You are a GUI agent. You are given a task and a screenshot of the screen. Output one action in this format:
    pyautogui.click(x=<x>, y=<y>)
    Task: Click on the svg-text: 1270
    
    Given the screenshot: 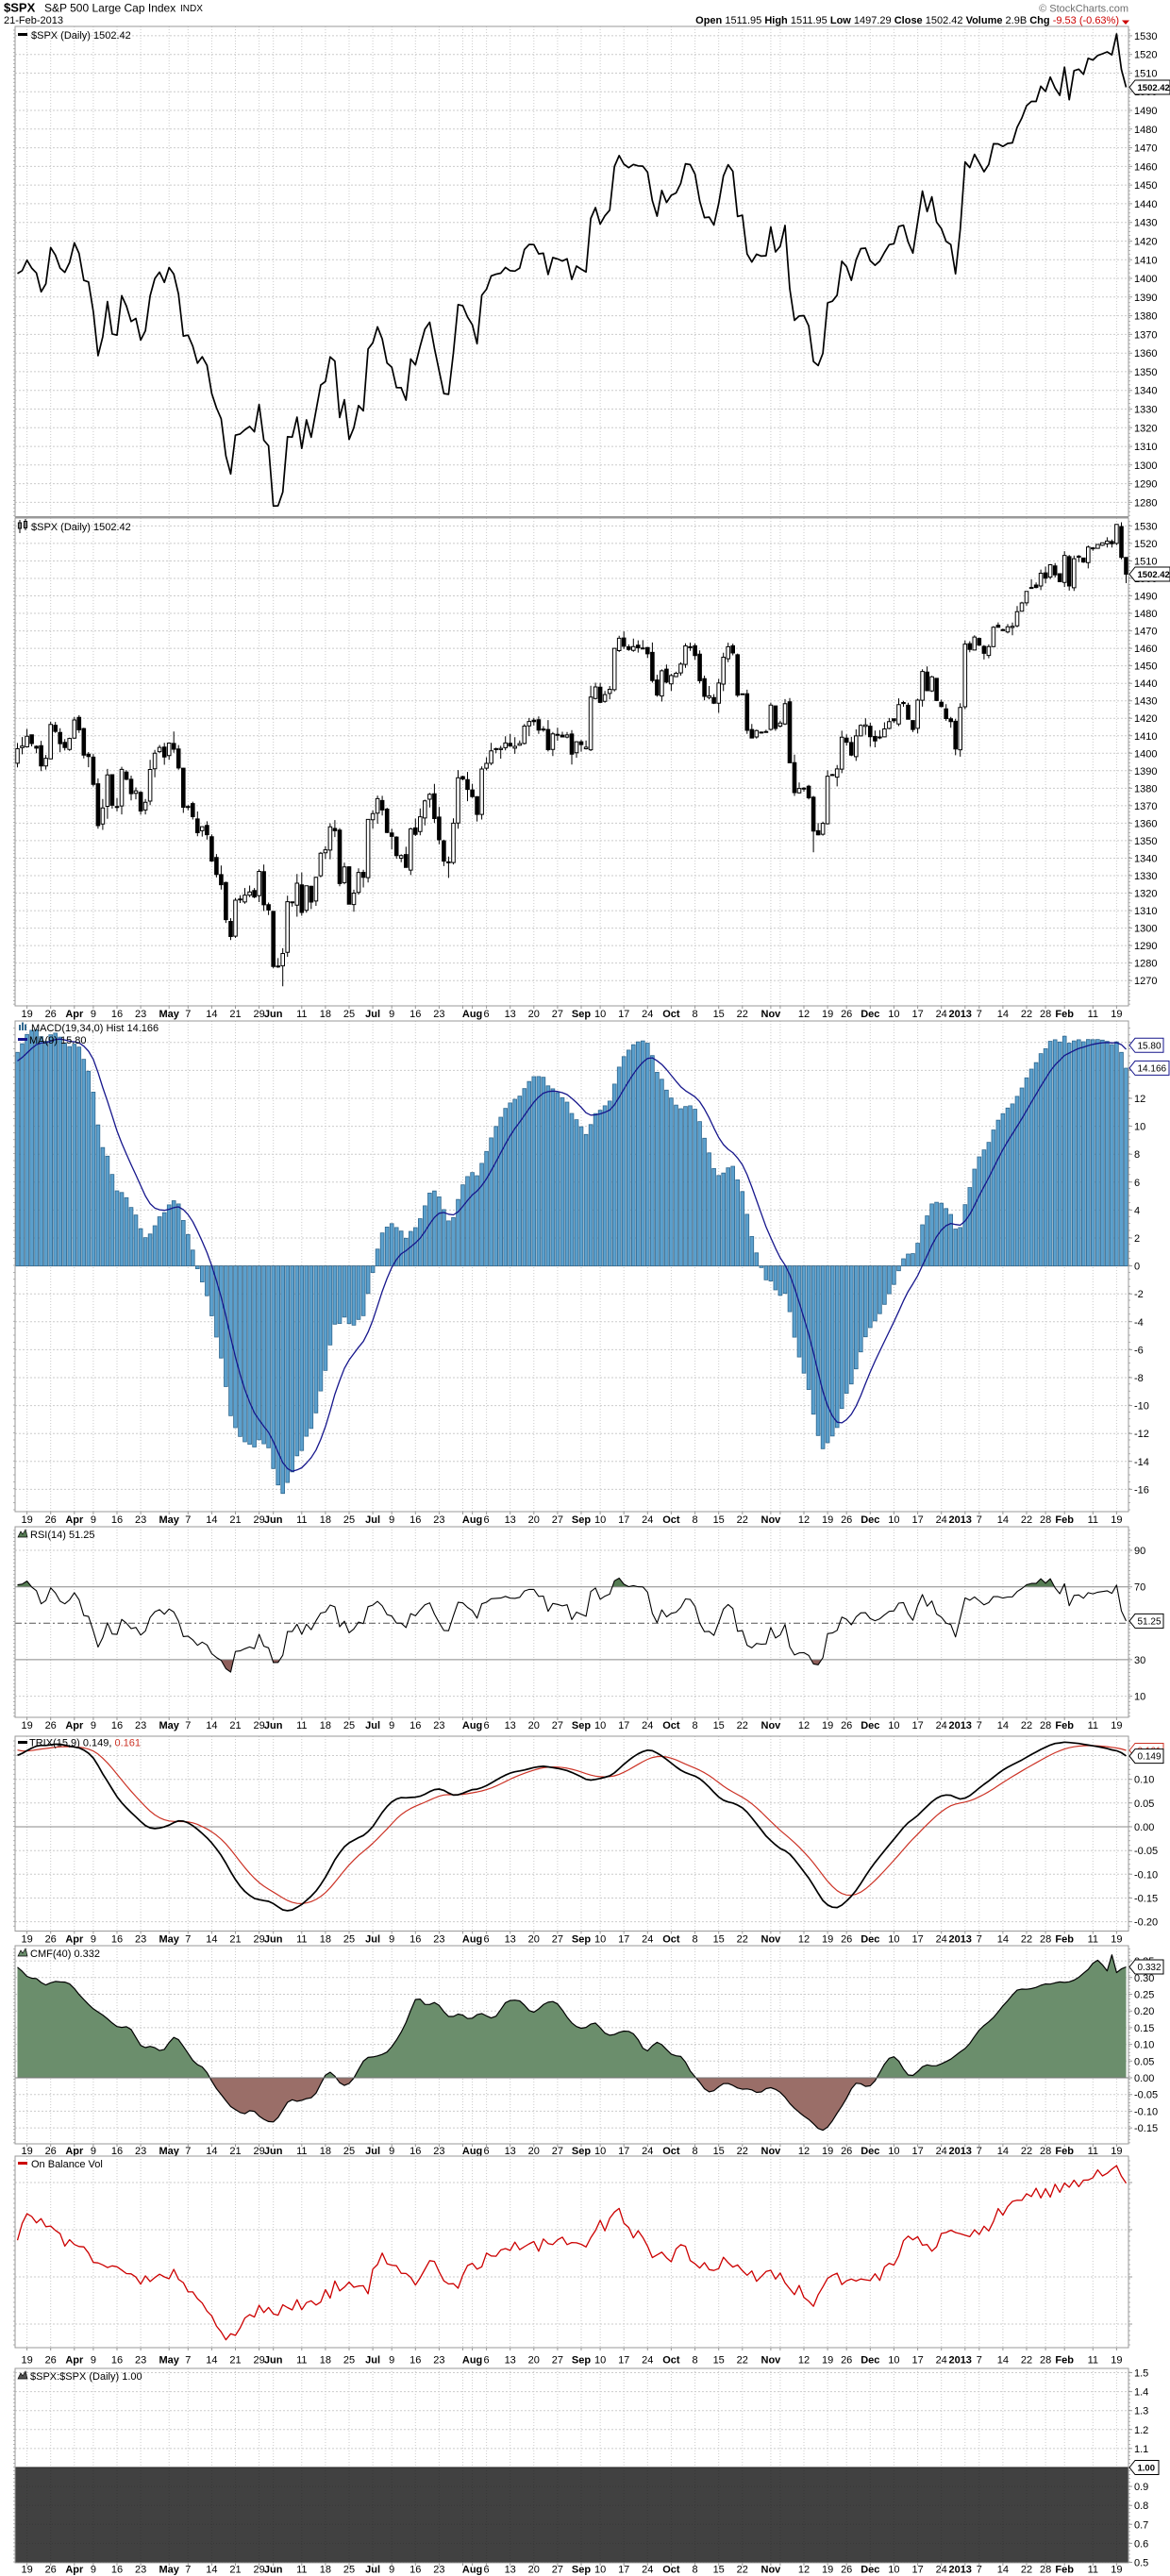 What is the action you would take?
    pyautogui.click(x=1145, y=981)
    